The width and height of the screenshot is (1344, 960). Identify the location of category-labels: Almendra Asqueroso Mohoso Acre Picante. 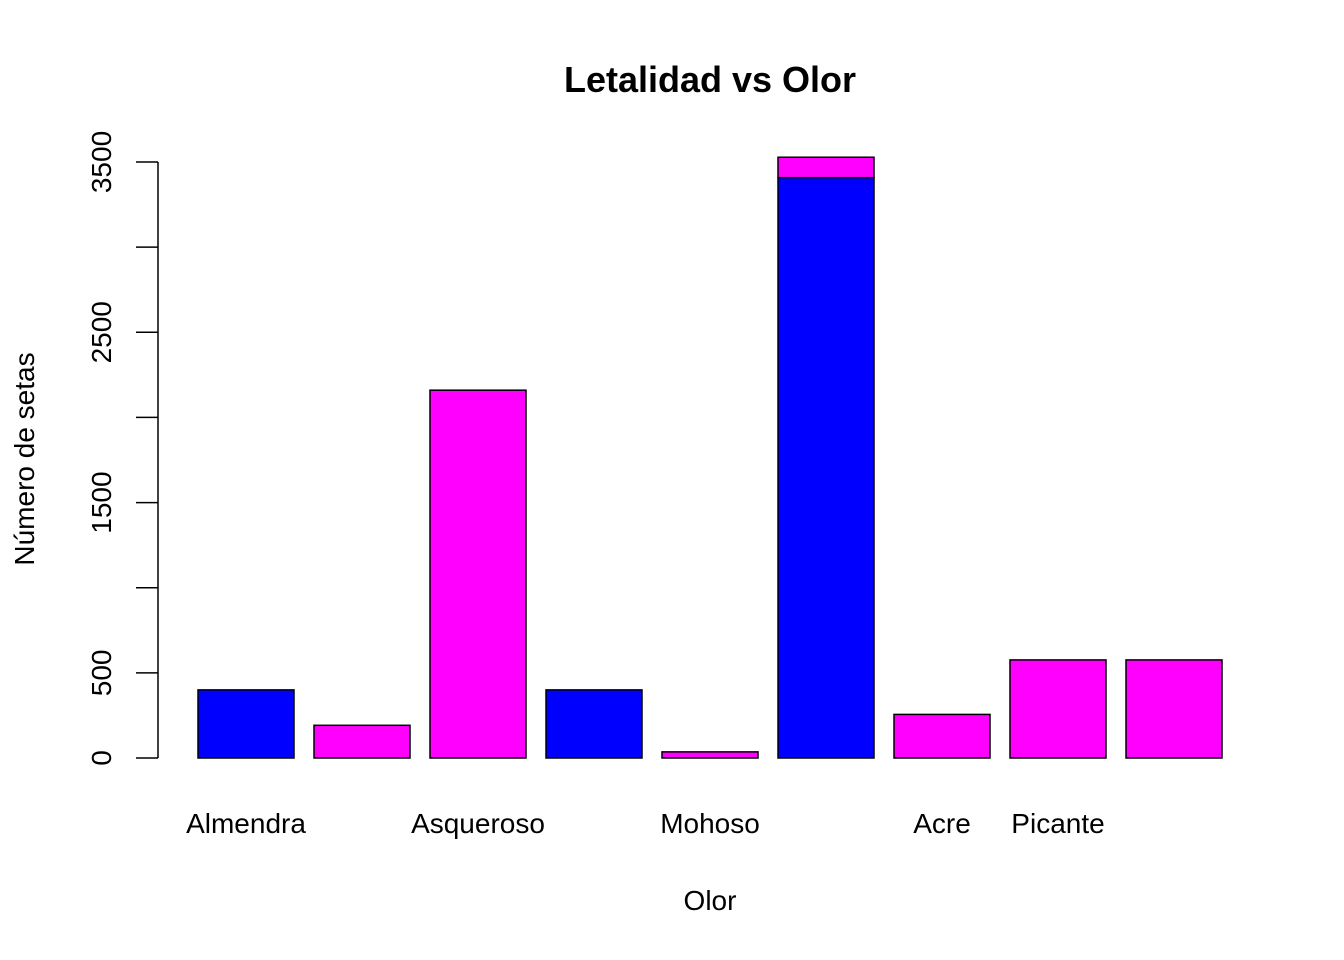
(645, 823).